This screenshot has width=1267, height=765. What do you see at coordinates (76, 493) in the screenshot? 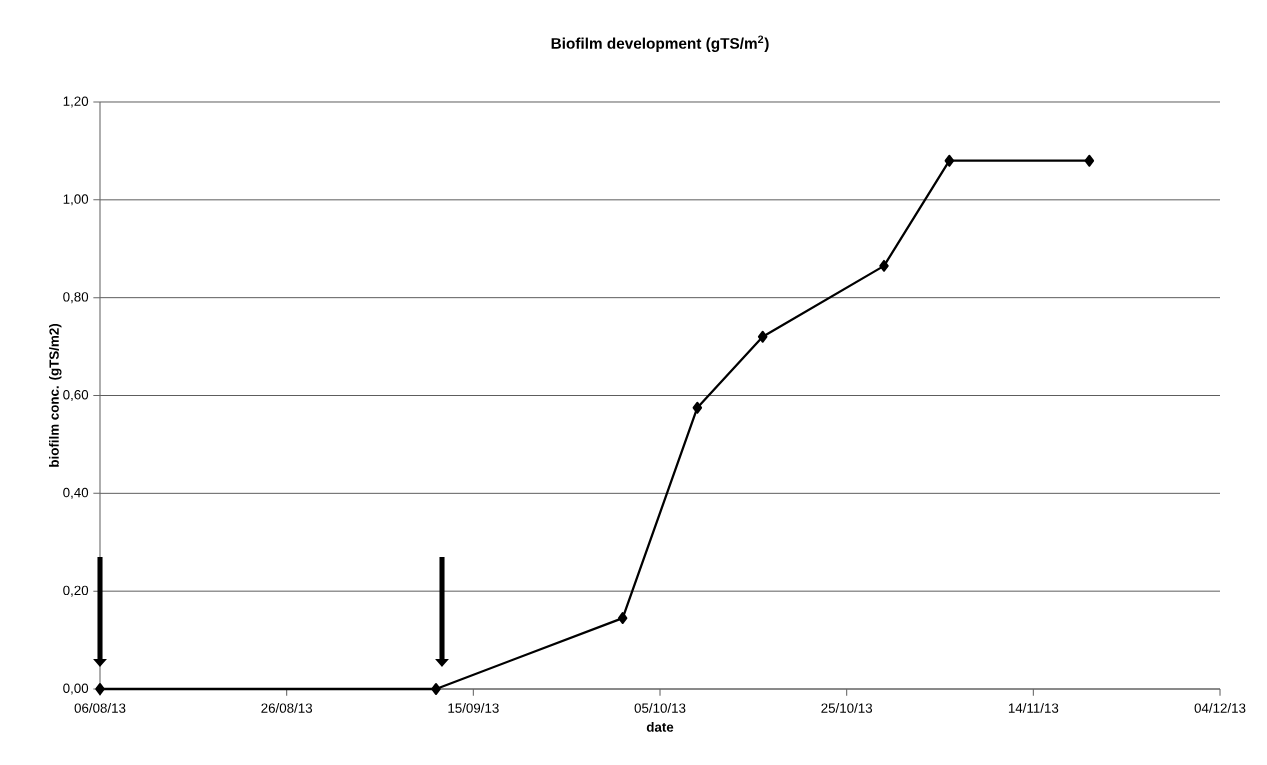
I see `y-tick-label: 0,40` at bounding box center [76, 493].